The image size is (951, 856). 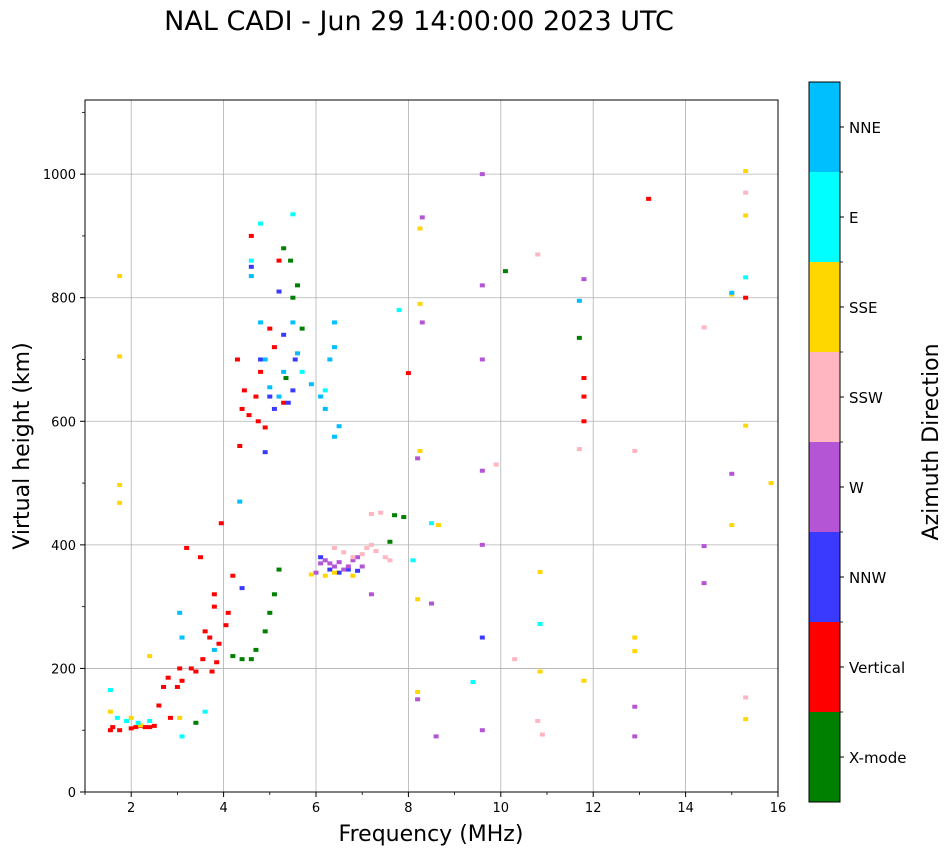 What do you see at coordinates (877, 668) in the screenshot?
I see `colorbar-tick-label: Vertical` at bounding box center [877, 668].